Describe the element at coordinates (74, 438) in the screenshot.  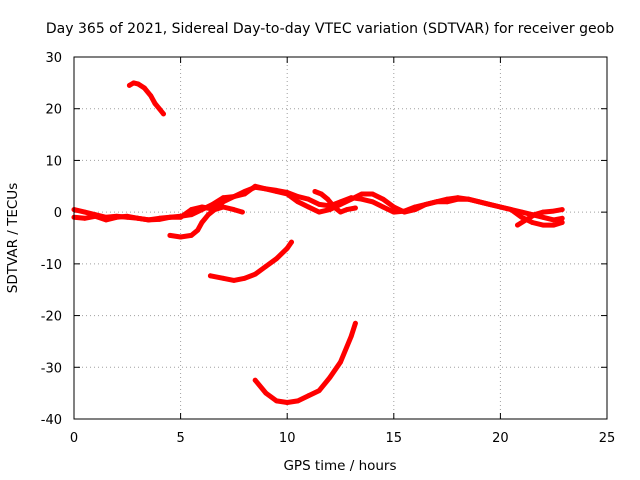
I see `x-tick-label: 0` at that location.